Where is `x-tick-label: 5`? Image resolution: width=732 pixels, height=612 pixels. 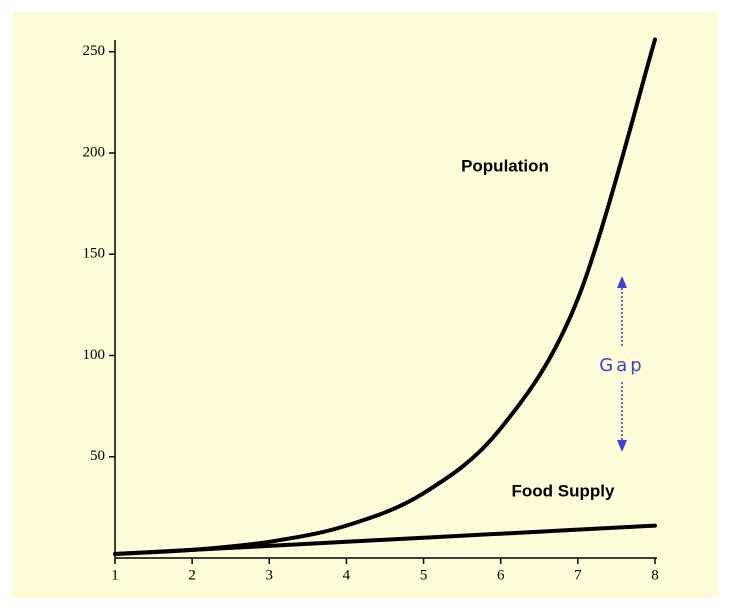 x-tick-label: 5 is located at coordinates (424, 575).